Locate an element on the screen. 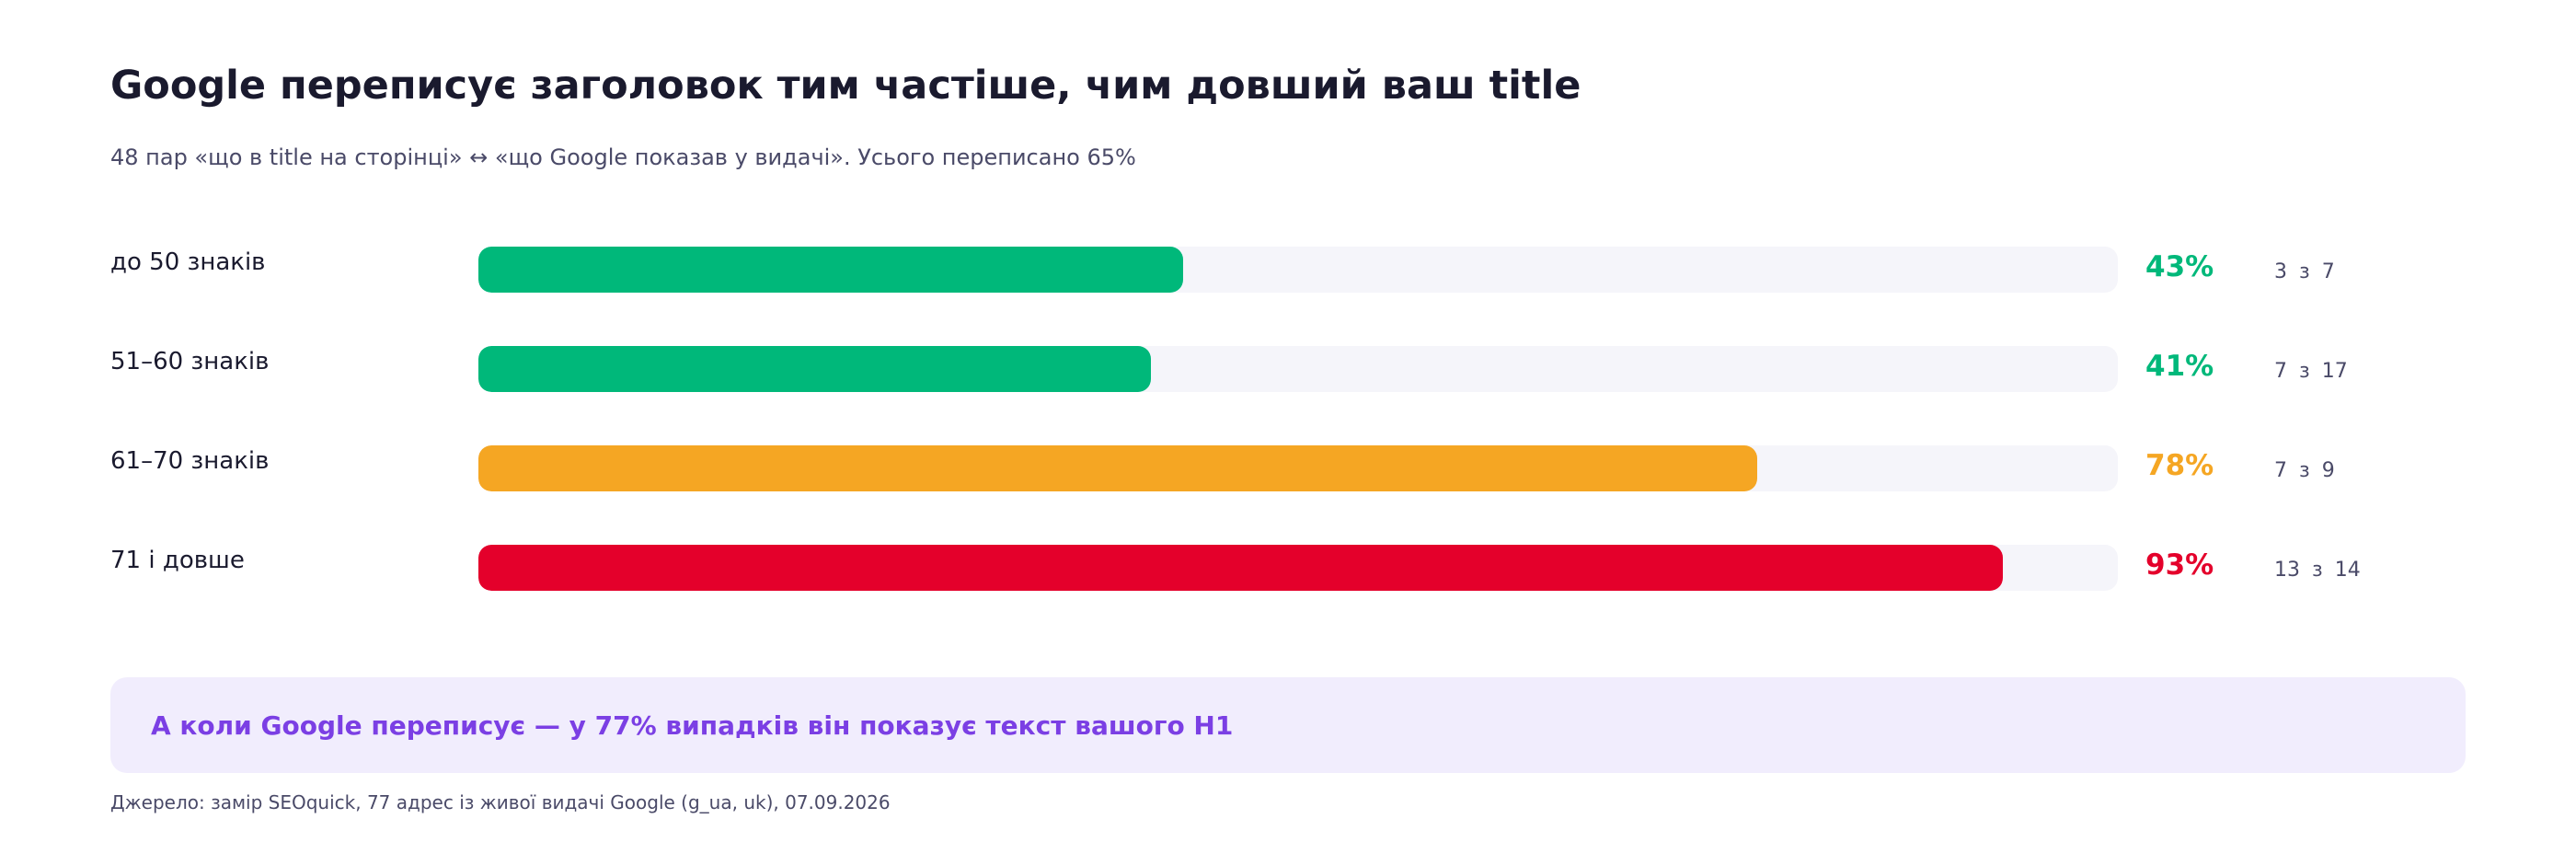 The image size is (2576, 865). bar-row: до 50 знаків 43% 3 з 7 is located at coordinates (1288, 270).